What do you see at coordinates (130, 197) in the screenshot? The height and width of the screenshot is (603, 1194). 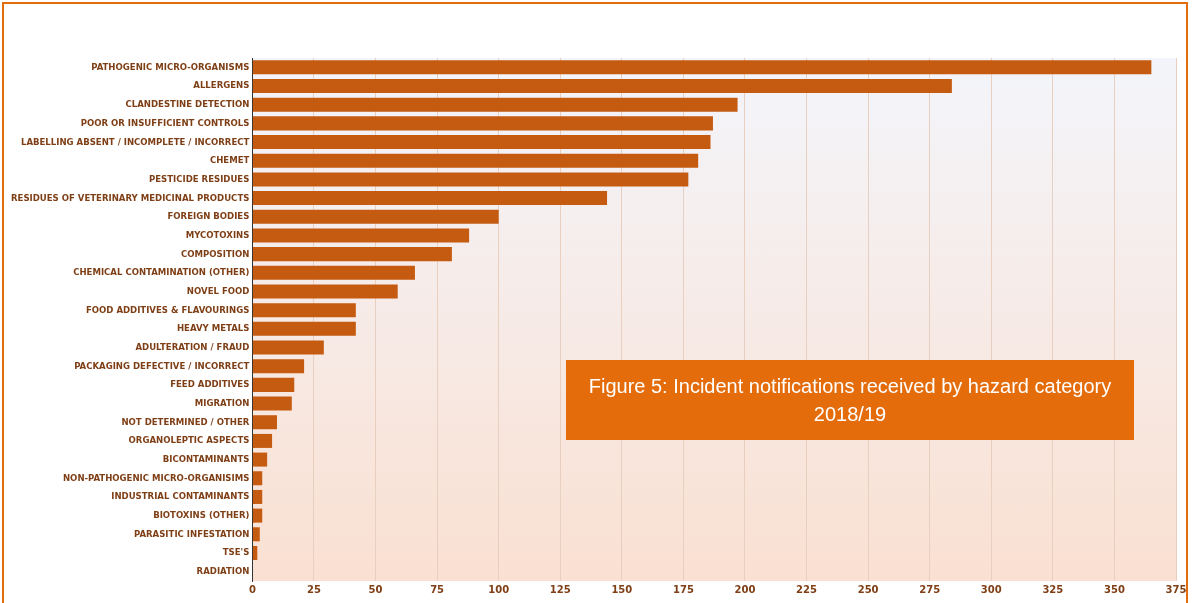 I see `y-tick-label: RESIDUES OF VETERINARY MEDICINAL PRODUCTS` at bounding box center [130, 197].